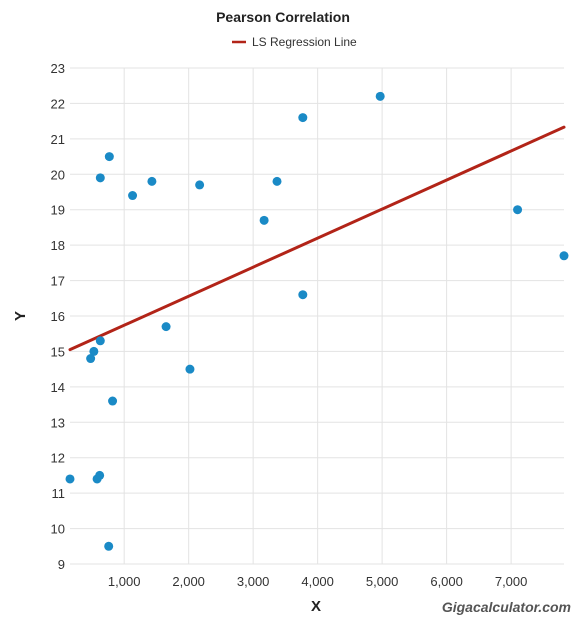  Describe the element at coordinates (124, 581) in the screenshot. I see `x-tick-label: 1,000` at that location.